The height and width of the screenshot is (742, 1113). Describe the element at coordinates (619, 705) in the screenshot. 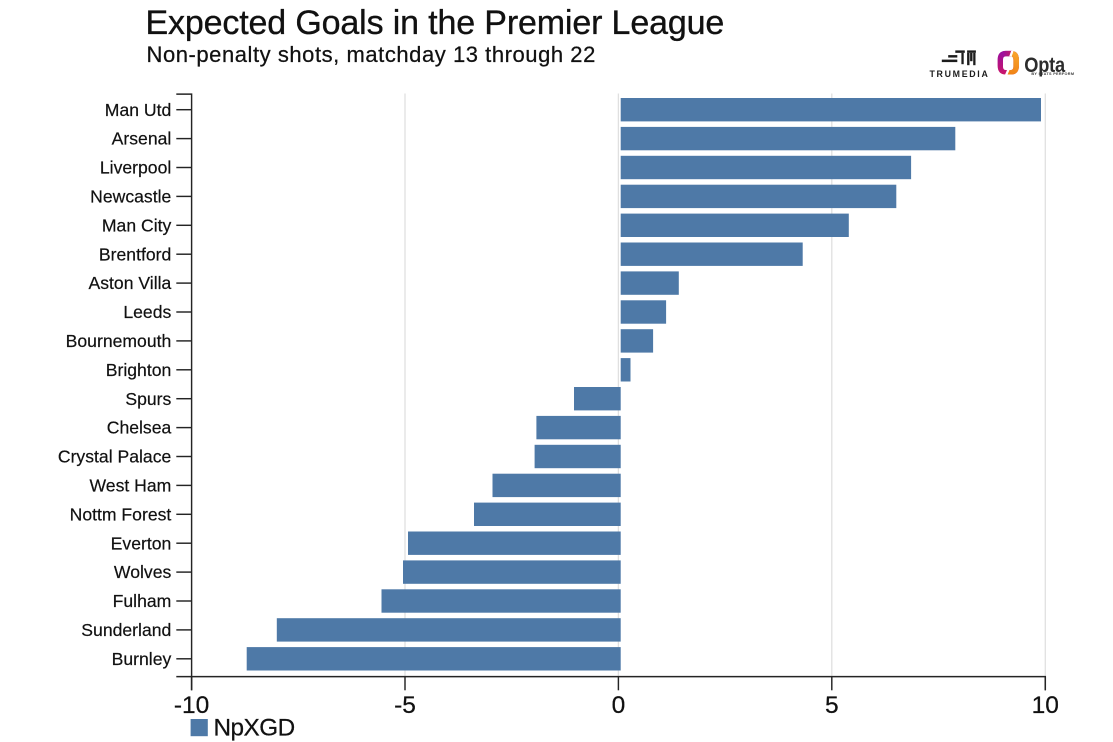

I see `svg-text: 0` at that location.